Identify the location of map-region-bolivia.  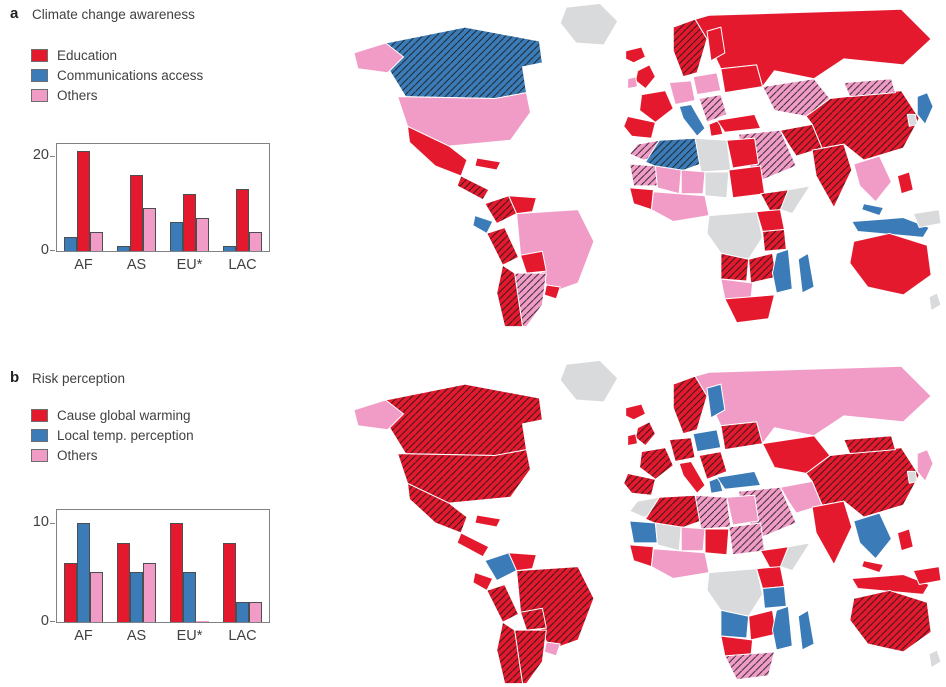
(533, 262).